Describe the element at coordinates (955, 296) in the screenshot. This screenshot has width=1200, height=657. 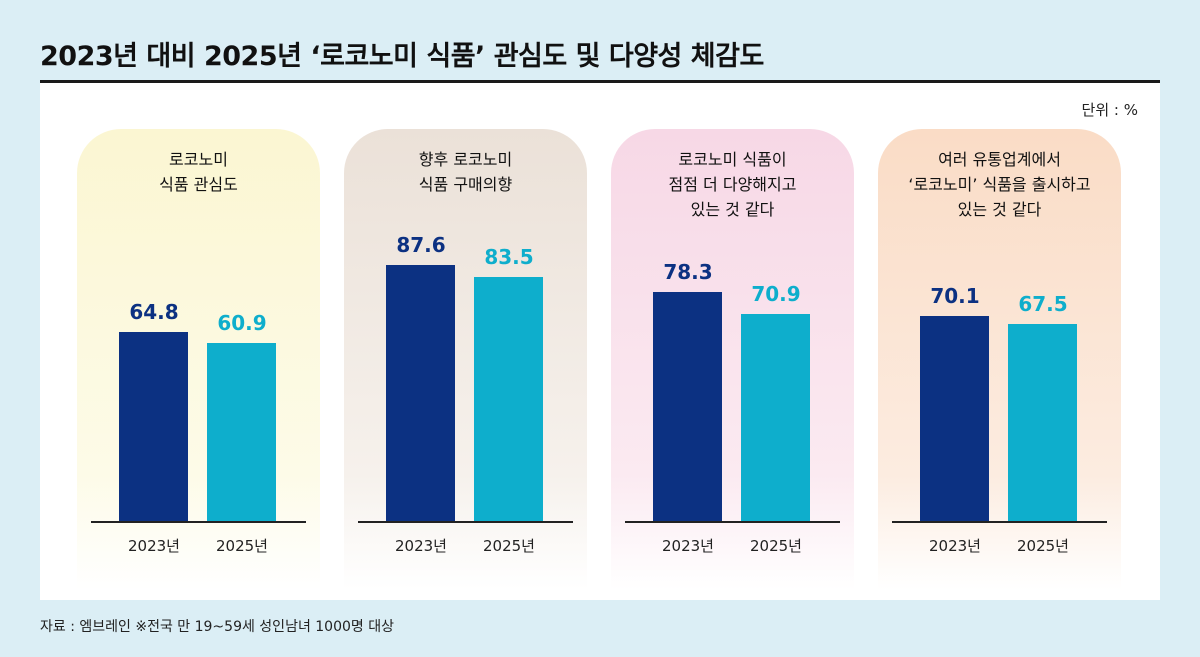
I see `data-label-2023: 70.1` at that location.